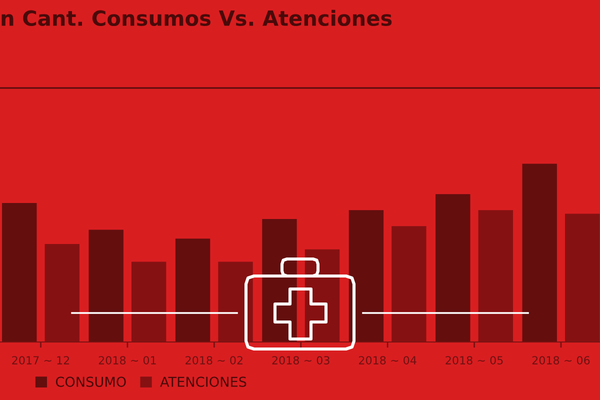  I want to click on legend-label: ATENCIONES, so click(203, 381).